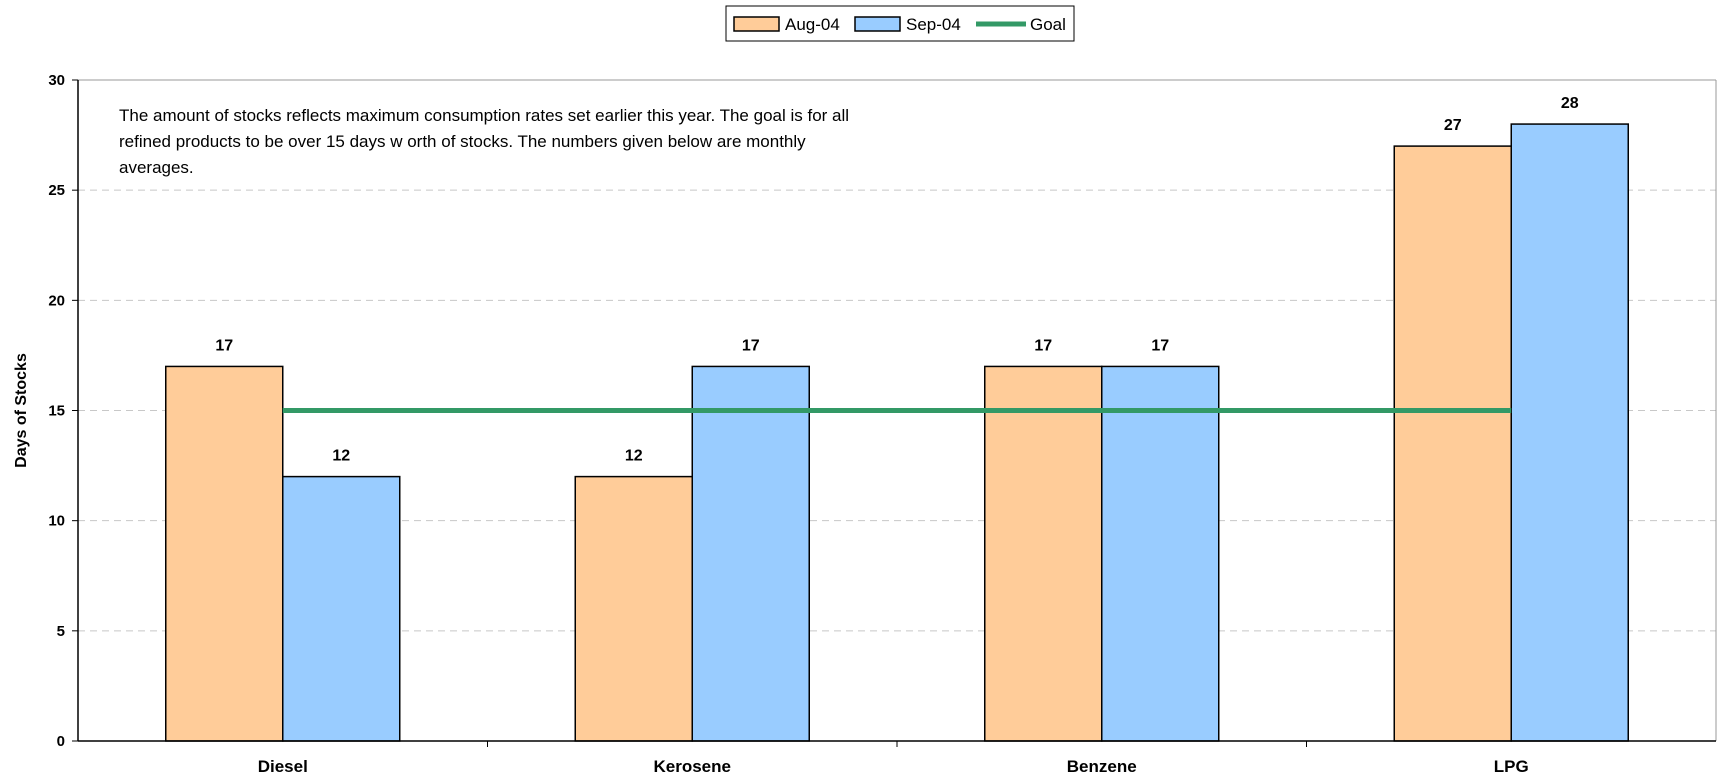 This screenshot has width=1719, height=780. What do you see at coordinates (61, 741) in the screenshot?
I see `y-tick-label: 0` at bounding box center [61, 741].